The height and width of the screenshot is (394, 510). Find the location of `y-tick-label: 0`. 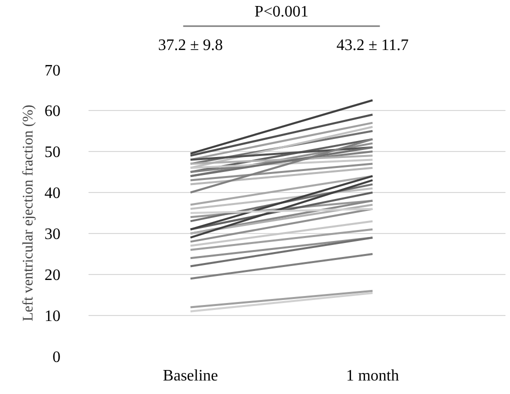

y-tick-label: 0 is located at coordinates (56, 357).